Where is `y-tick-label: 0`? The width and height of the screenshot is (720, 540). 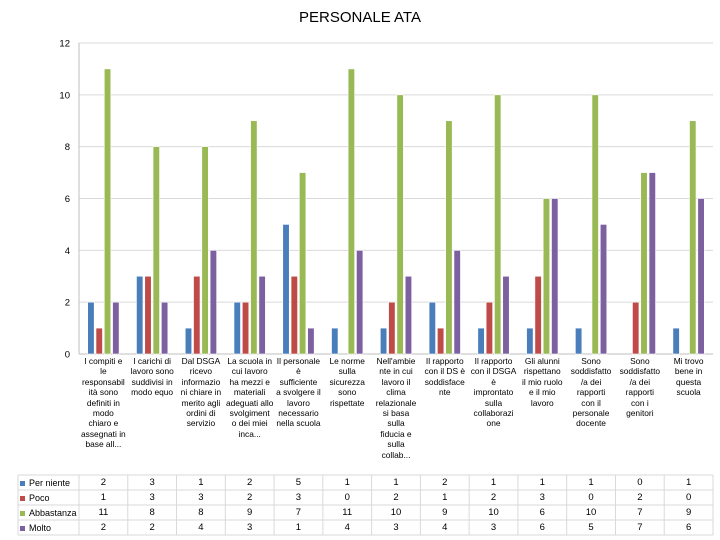 y-tick-label: 0 is located at coordinates (67, 355).